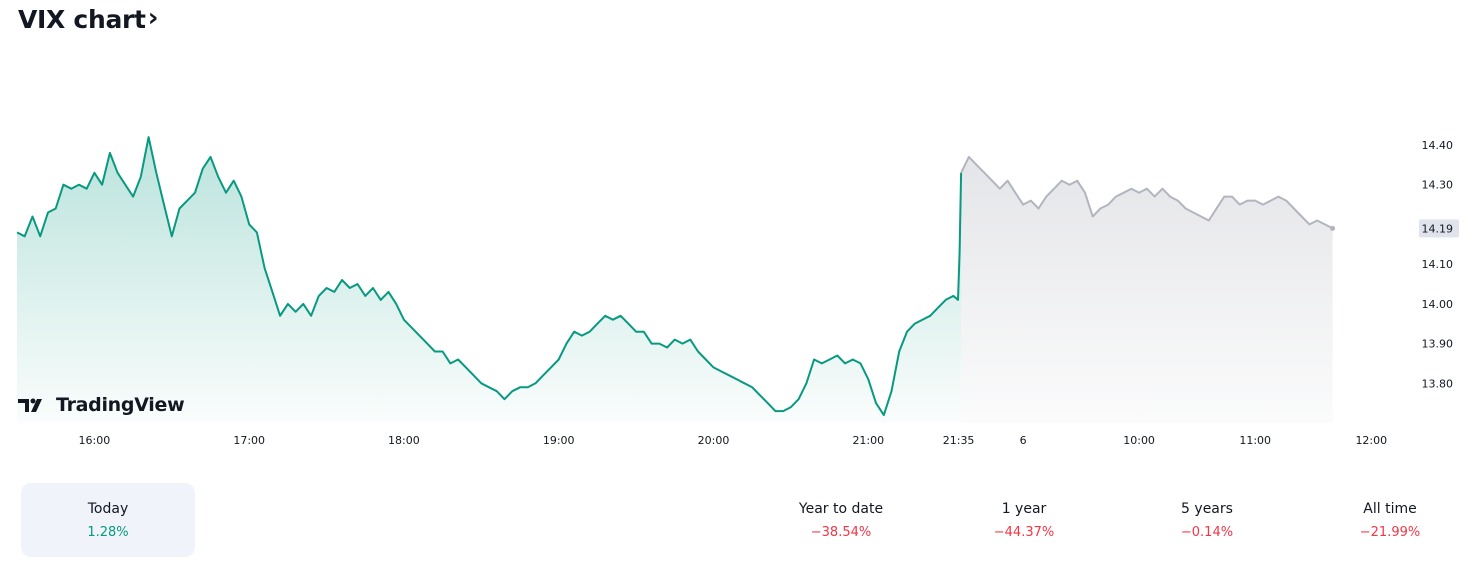 This screenshot has width=1483, height=562. I want to click on post-session-price-line, so click(1147, 192).